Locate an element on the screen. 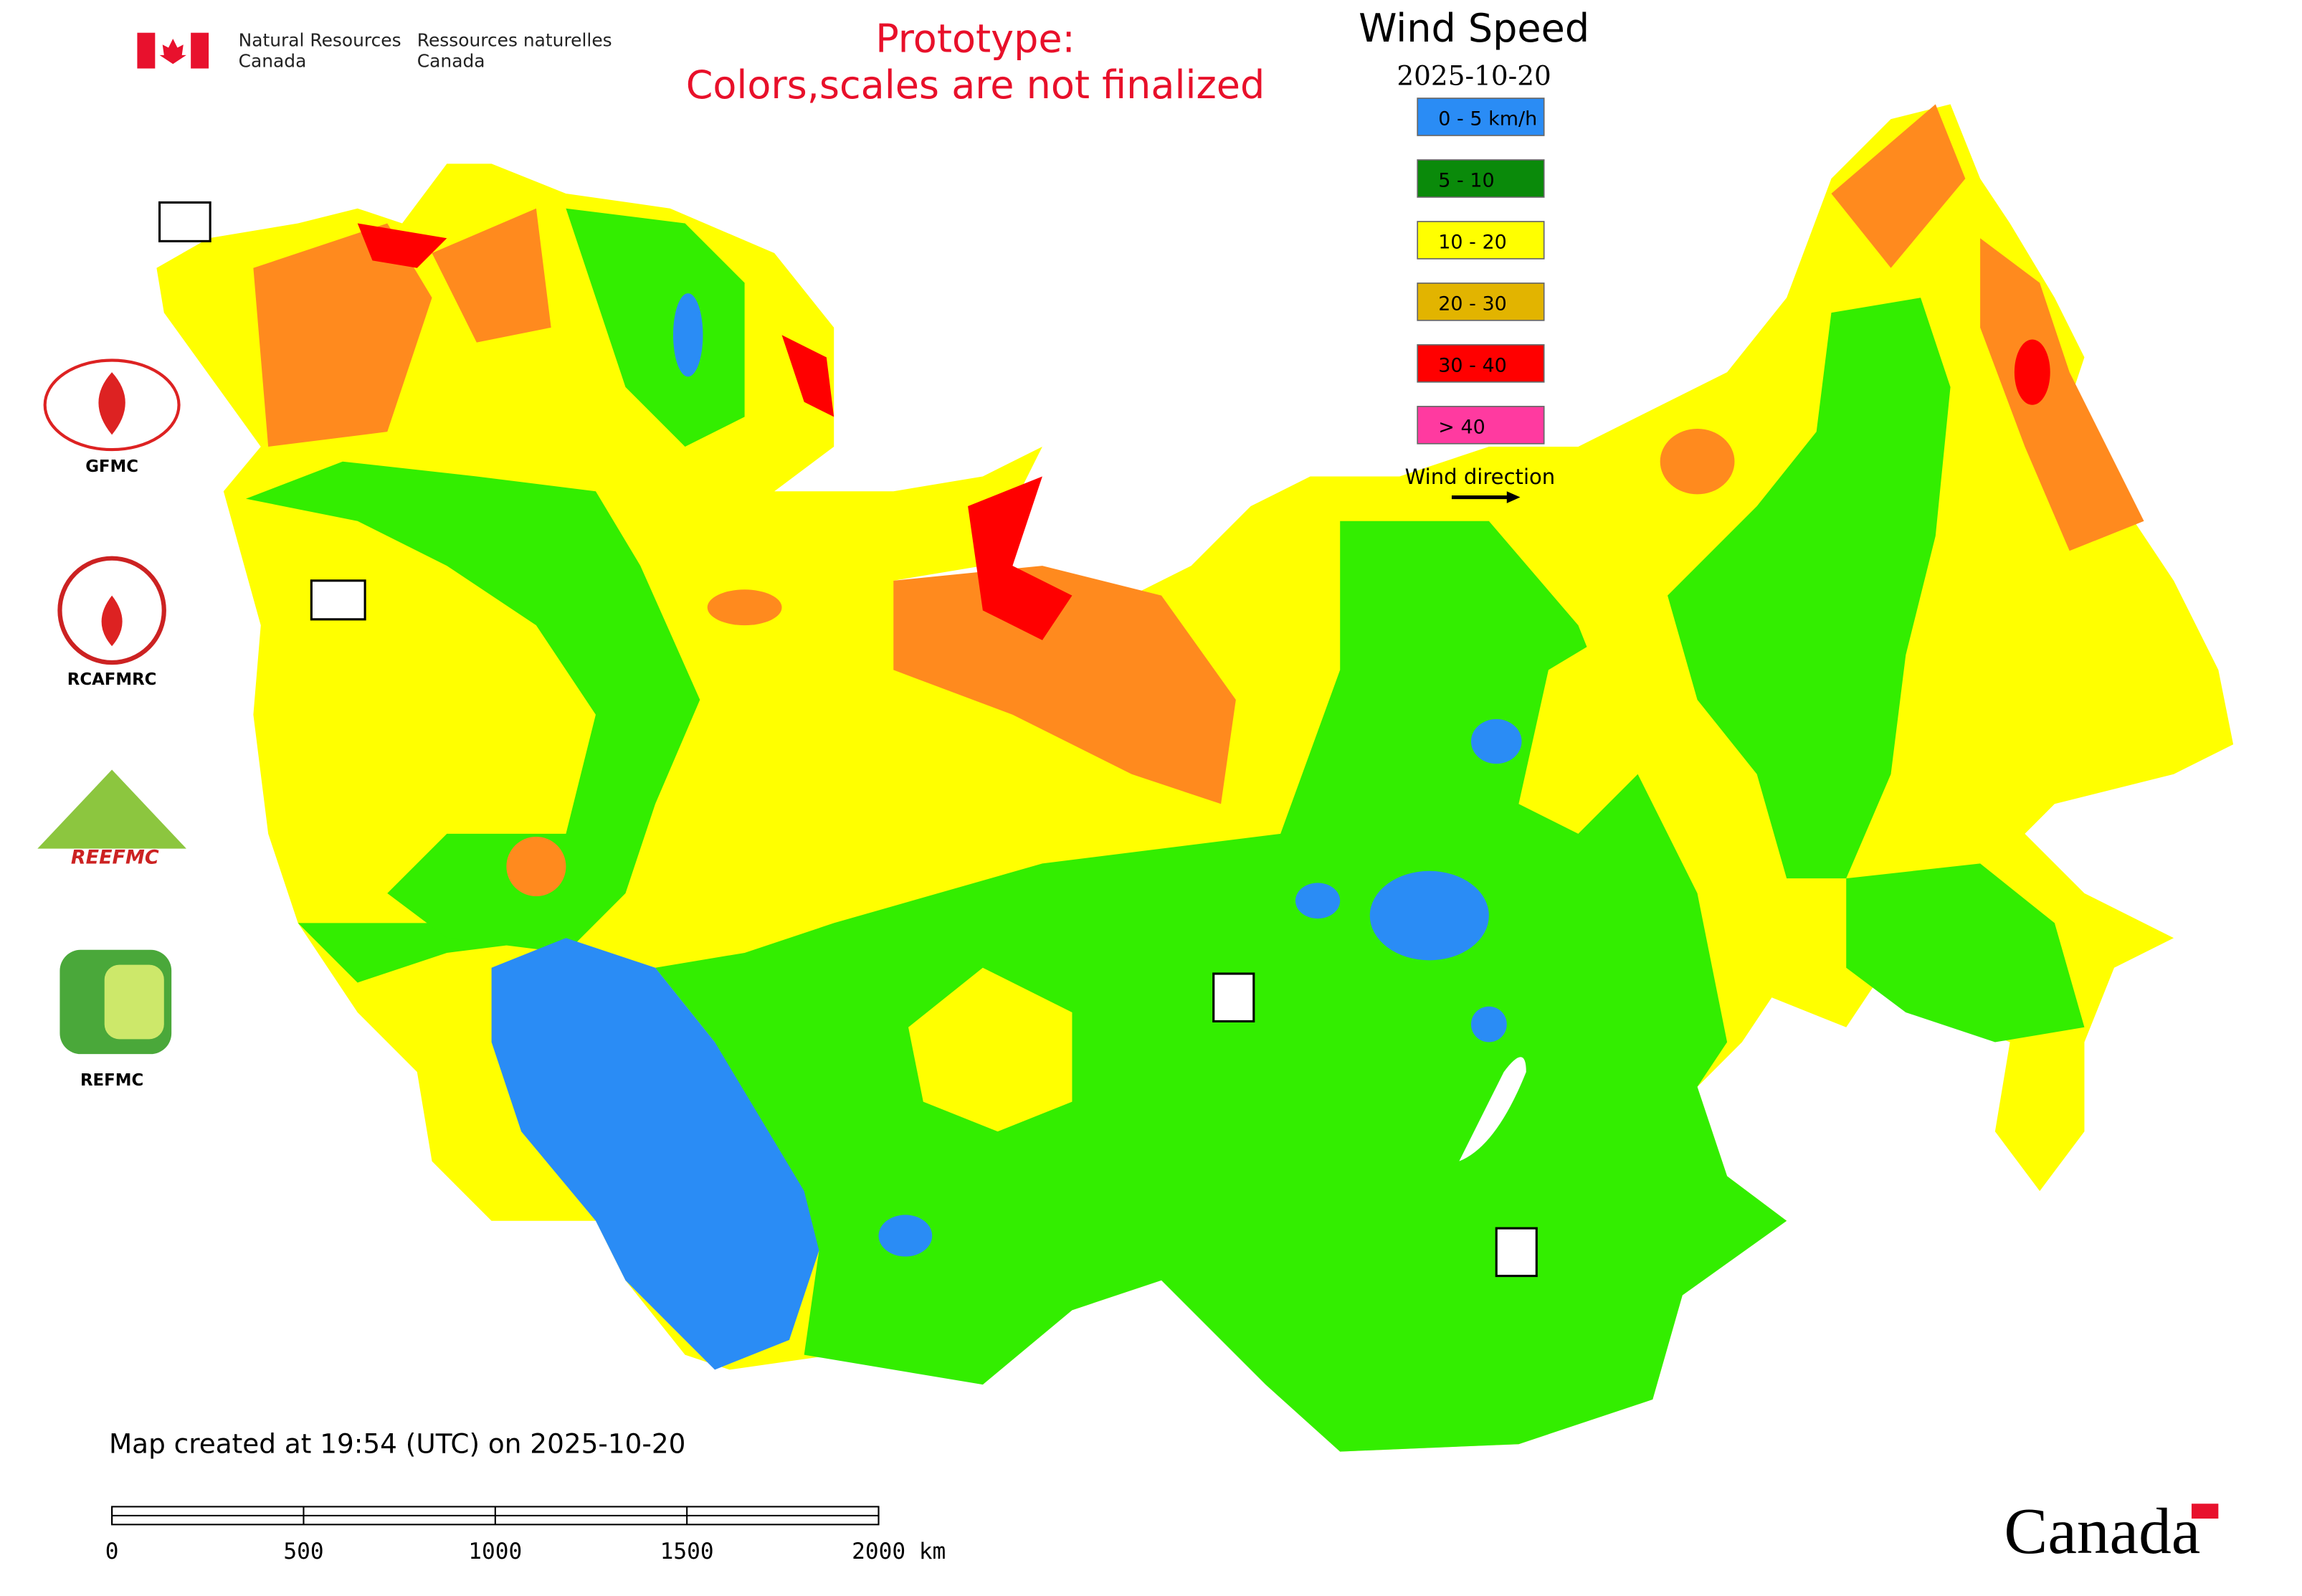 This screenshot has height=1596, width=2302. legend-date: 2025-10-20 is located at coordinates (1474, 75).